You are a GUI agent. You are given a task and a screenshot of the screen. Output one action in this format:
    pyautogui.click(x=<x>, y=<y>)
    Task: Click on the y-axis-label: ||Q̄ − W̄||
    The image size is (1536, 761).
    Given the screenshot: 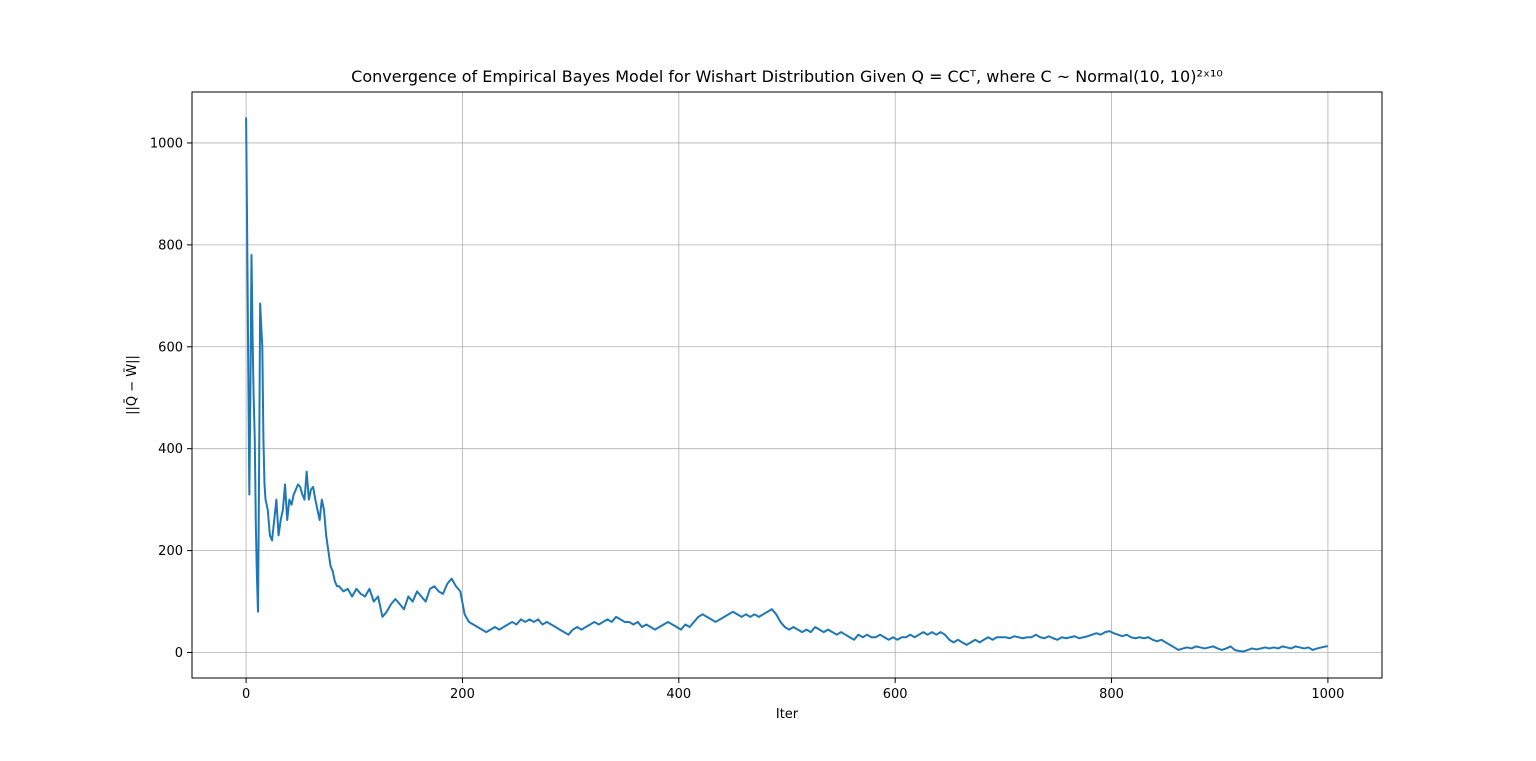 What is the action you would take?
    pyautogui.click(x=132, y=385)
    